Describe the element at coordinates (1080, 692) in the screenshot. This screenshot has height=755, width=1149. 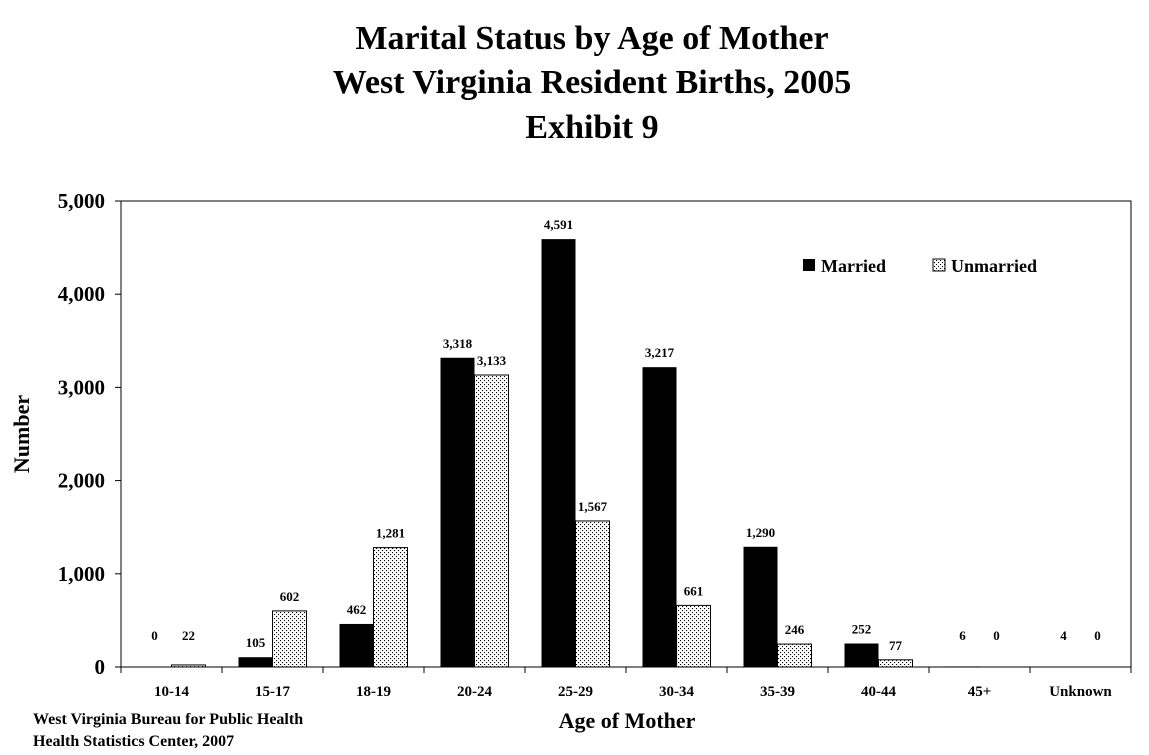
I see `x-tick-label: Unknown` at that location.